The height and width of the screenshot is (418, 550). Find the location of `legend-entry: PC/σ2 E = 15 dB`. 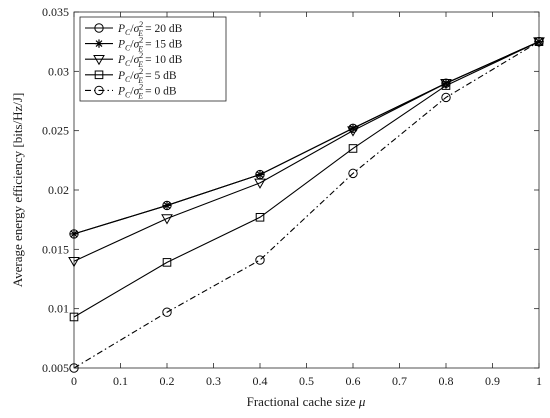

legend-entry: PC/σ2 E = 15 dB is located at coordinates (134, 45).